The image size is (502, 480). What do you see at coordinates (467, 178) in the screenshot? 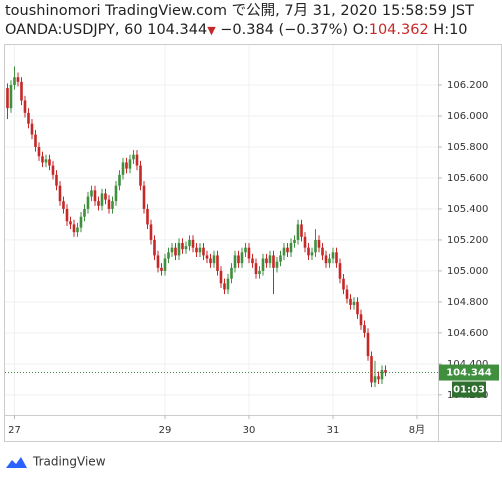
I see `y-tick-label: 105.600` at bounding box center [467, 178].